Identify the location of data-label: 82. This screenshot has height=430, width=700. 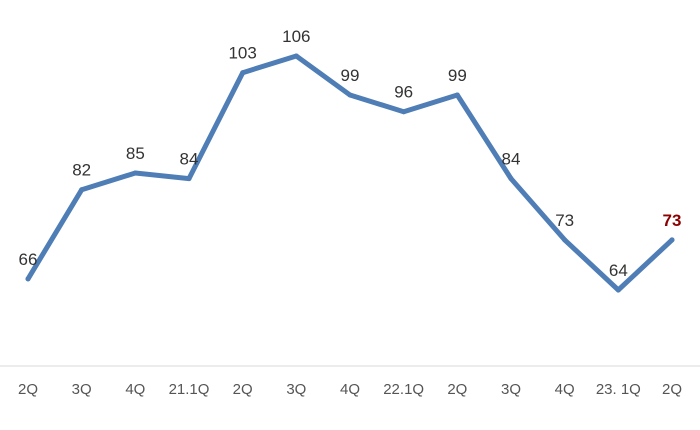
(81, 170).